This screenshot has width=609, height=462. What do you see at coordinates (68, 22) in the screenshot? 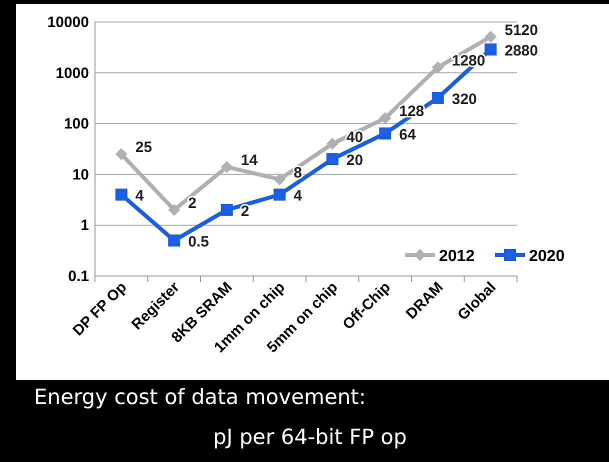
I see `y-tick-label: 10000` at bounding box center [68, 22].